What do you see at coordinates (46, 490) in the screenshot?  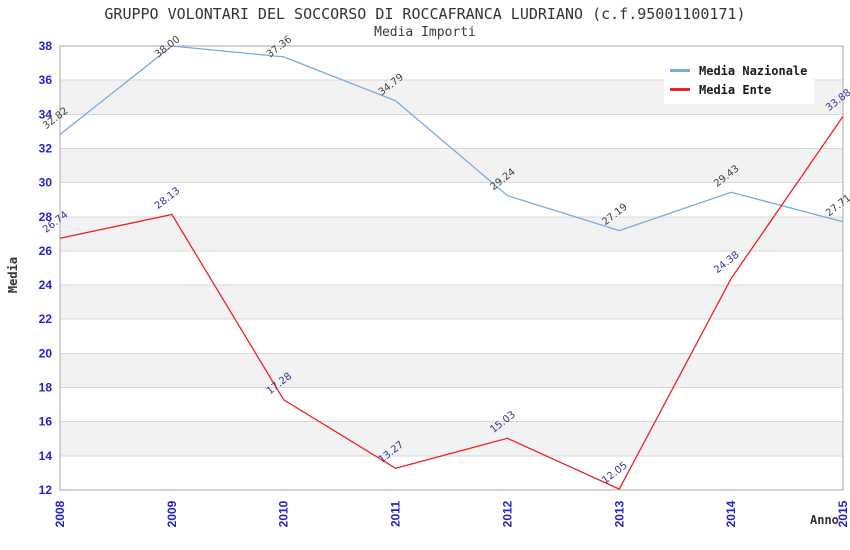 I see `y-tick-label: 12` at bounding box center [46, 490].